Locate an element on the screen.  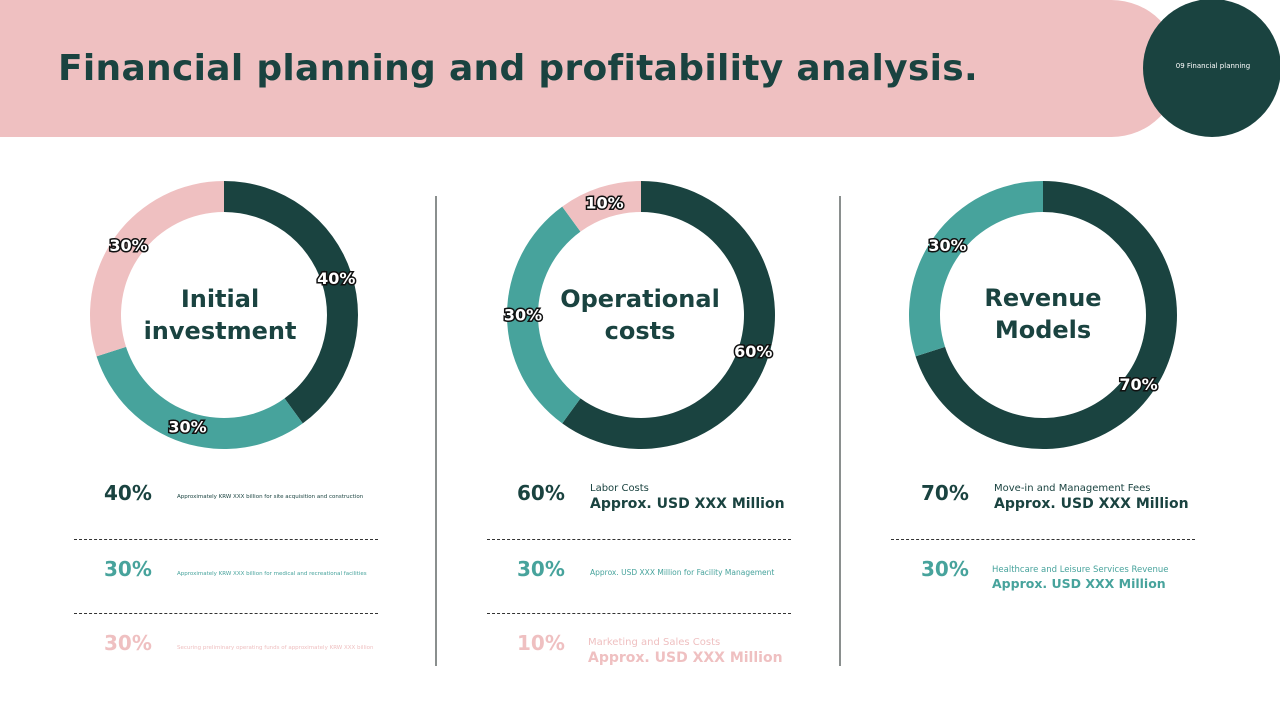
row-percent: 70% is located at coordinates (945, 493).